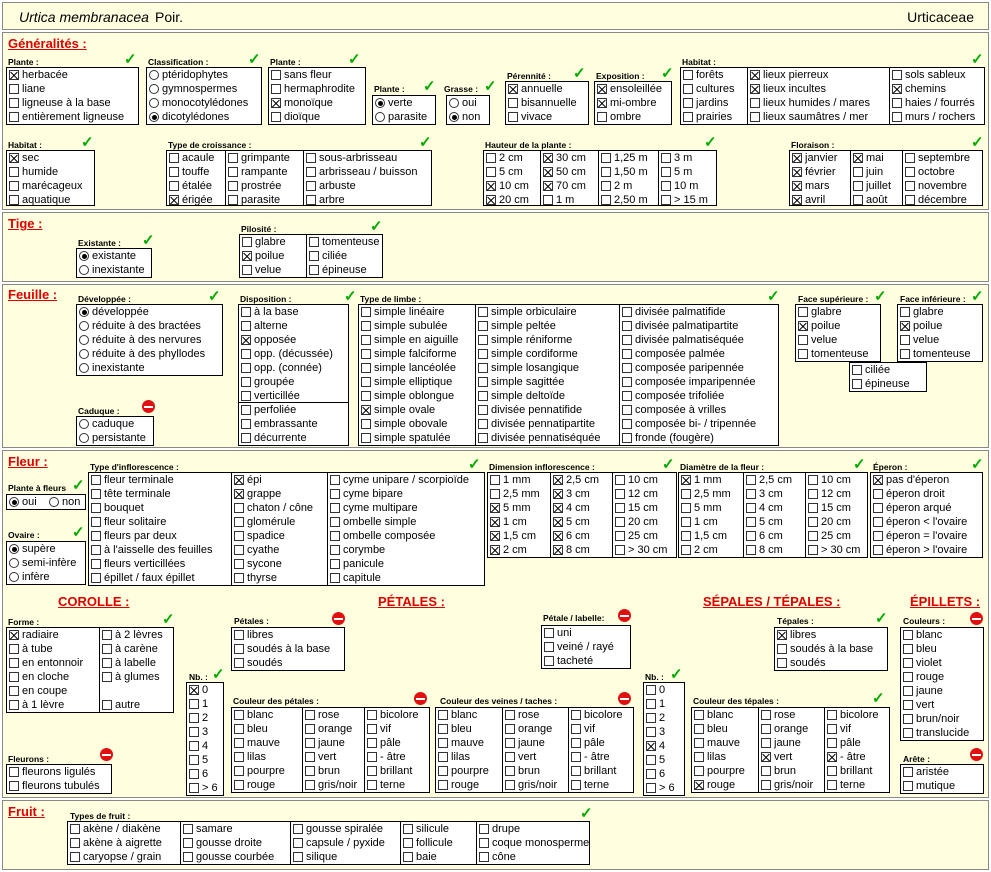  Describe the element at coordinates (417, 382) in the screenshot. I see `limbe-option: simple elliptique` at that location.